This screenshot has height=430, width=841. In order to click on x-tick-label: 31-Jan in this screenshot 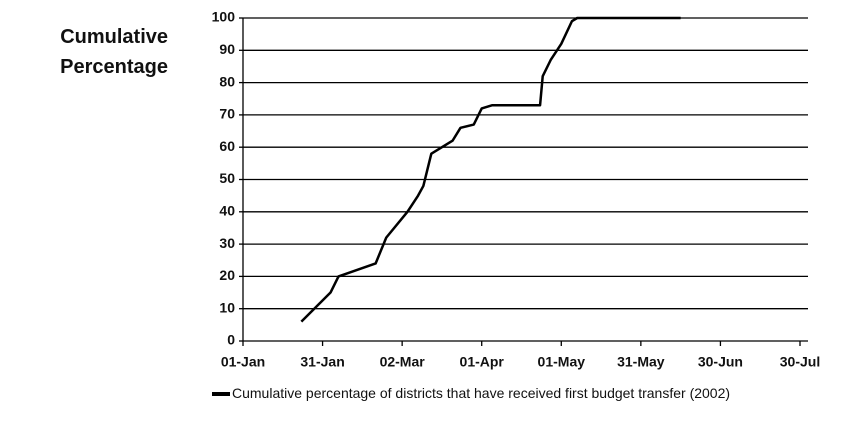, I will do `click(322, 362)`.